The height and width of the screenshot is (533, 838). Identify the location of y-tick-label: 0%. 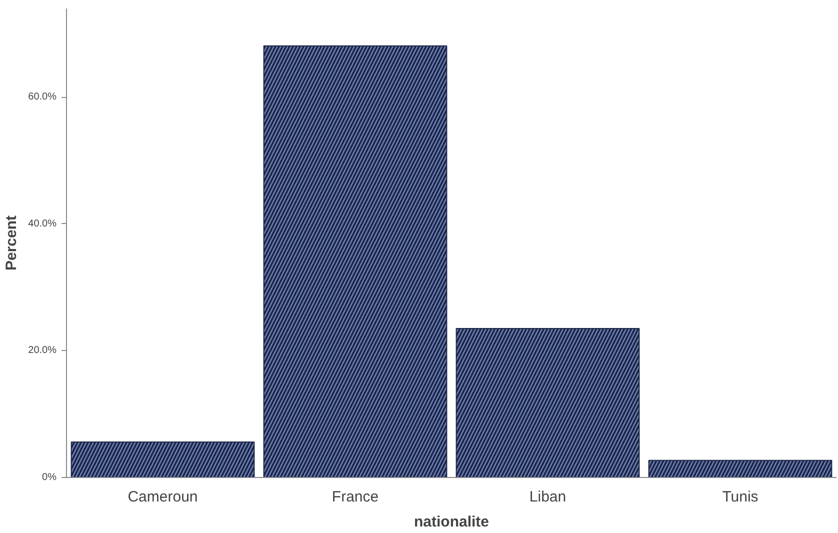
(49, 477).